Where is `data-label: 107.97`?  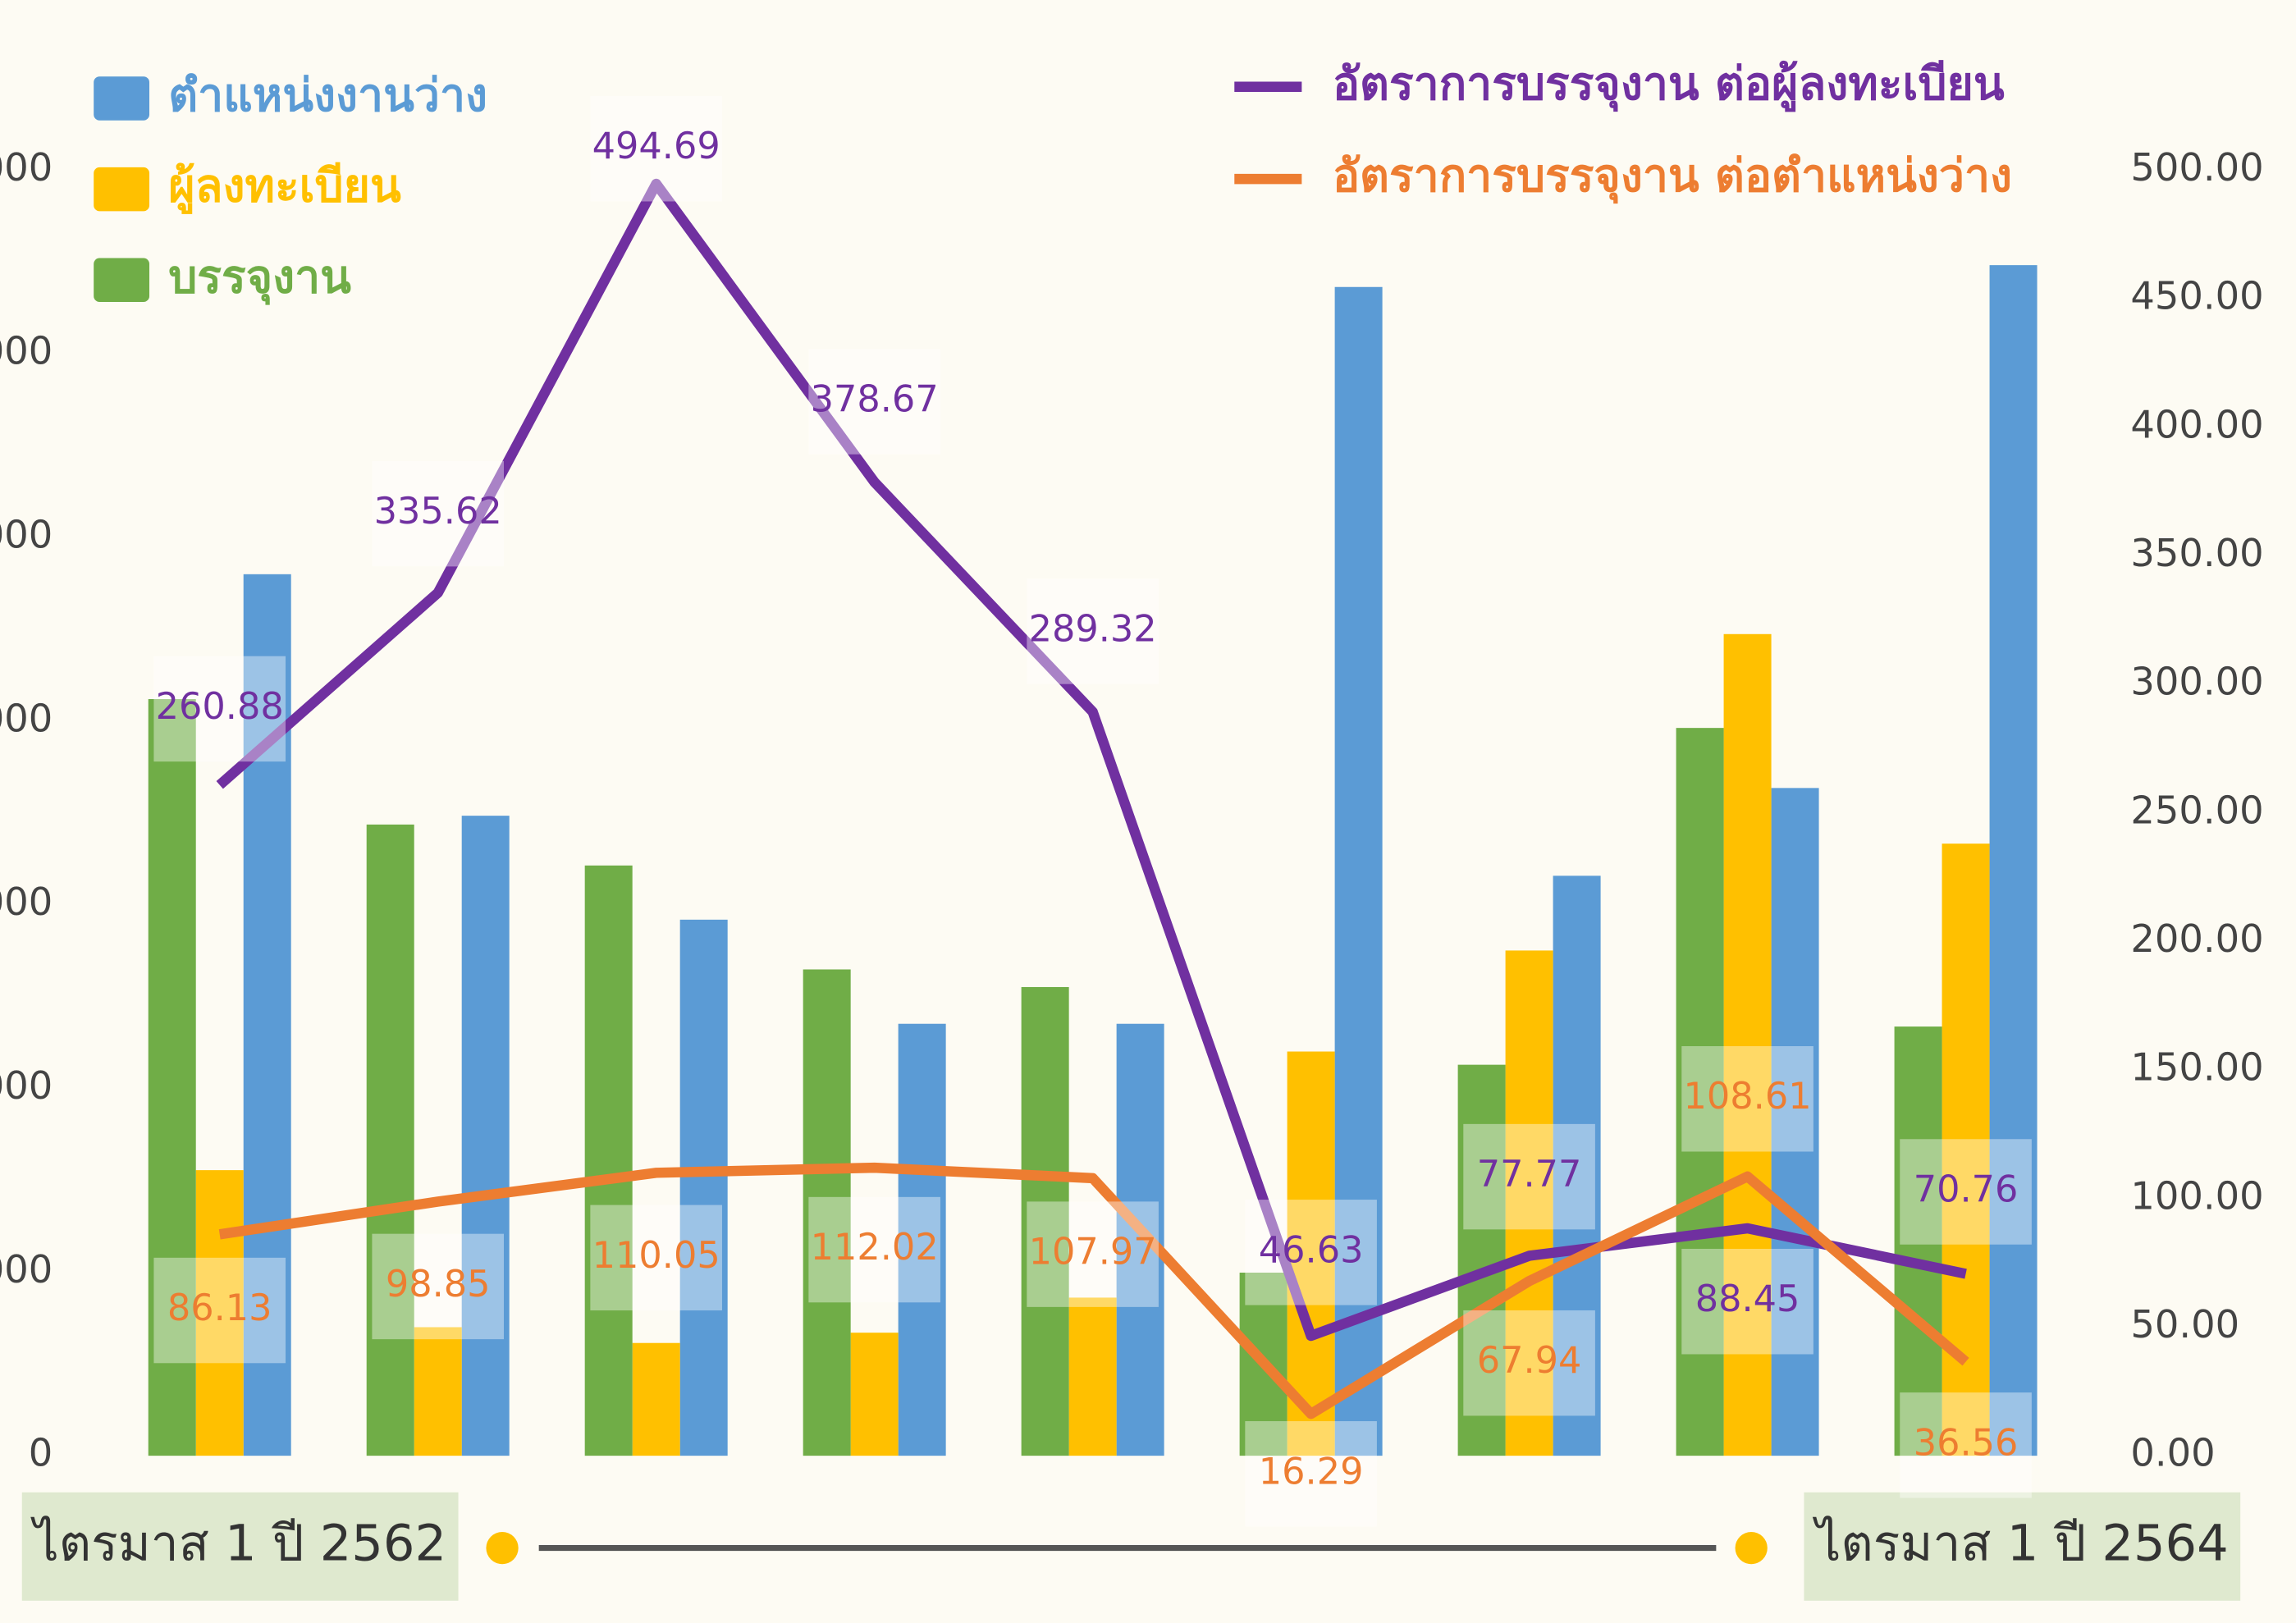 data-label: 107.97 is located at coordinates (1093, 1252).